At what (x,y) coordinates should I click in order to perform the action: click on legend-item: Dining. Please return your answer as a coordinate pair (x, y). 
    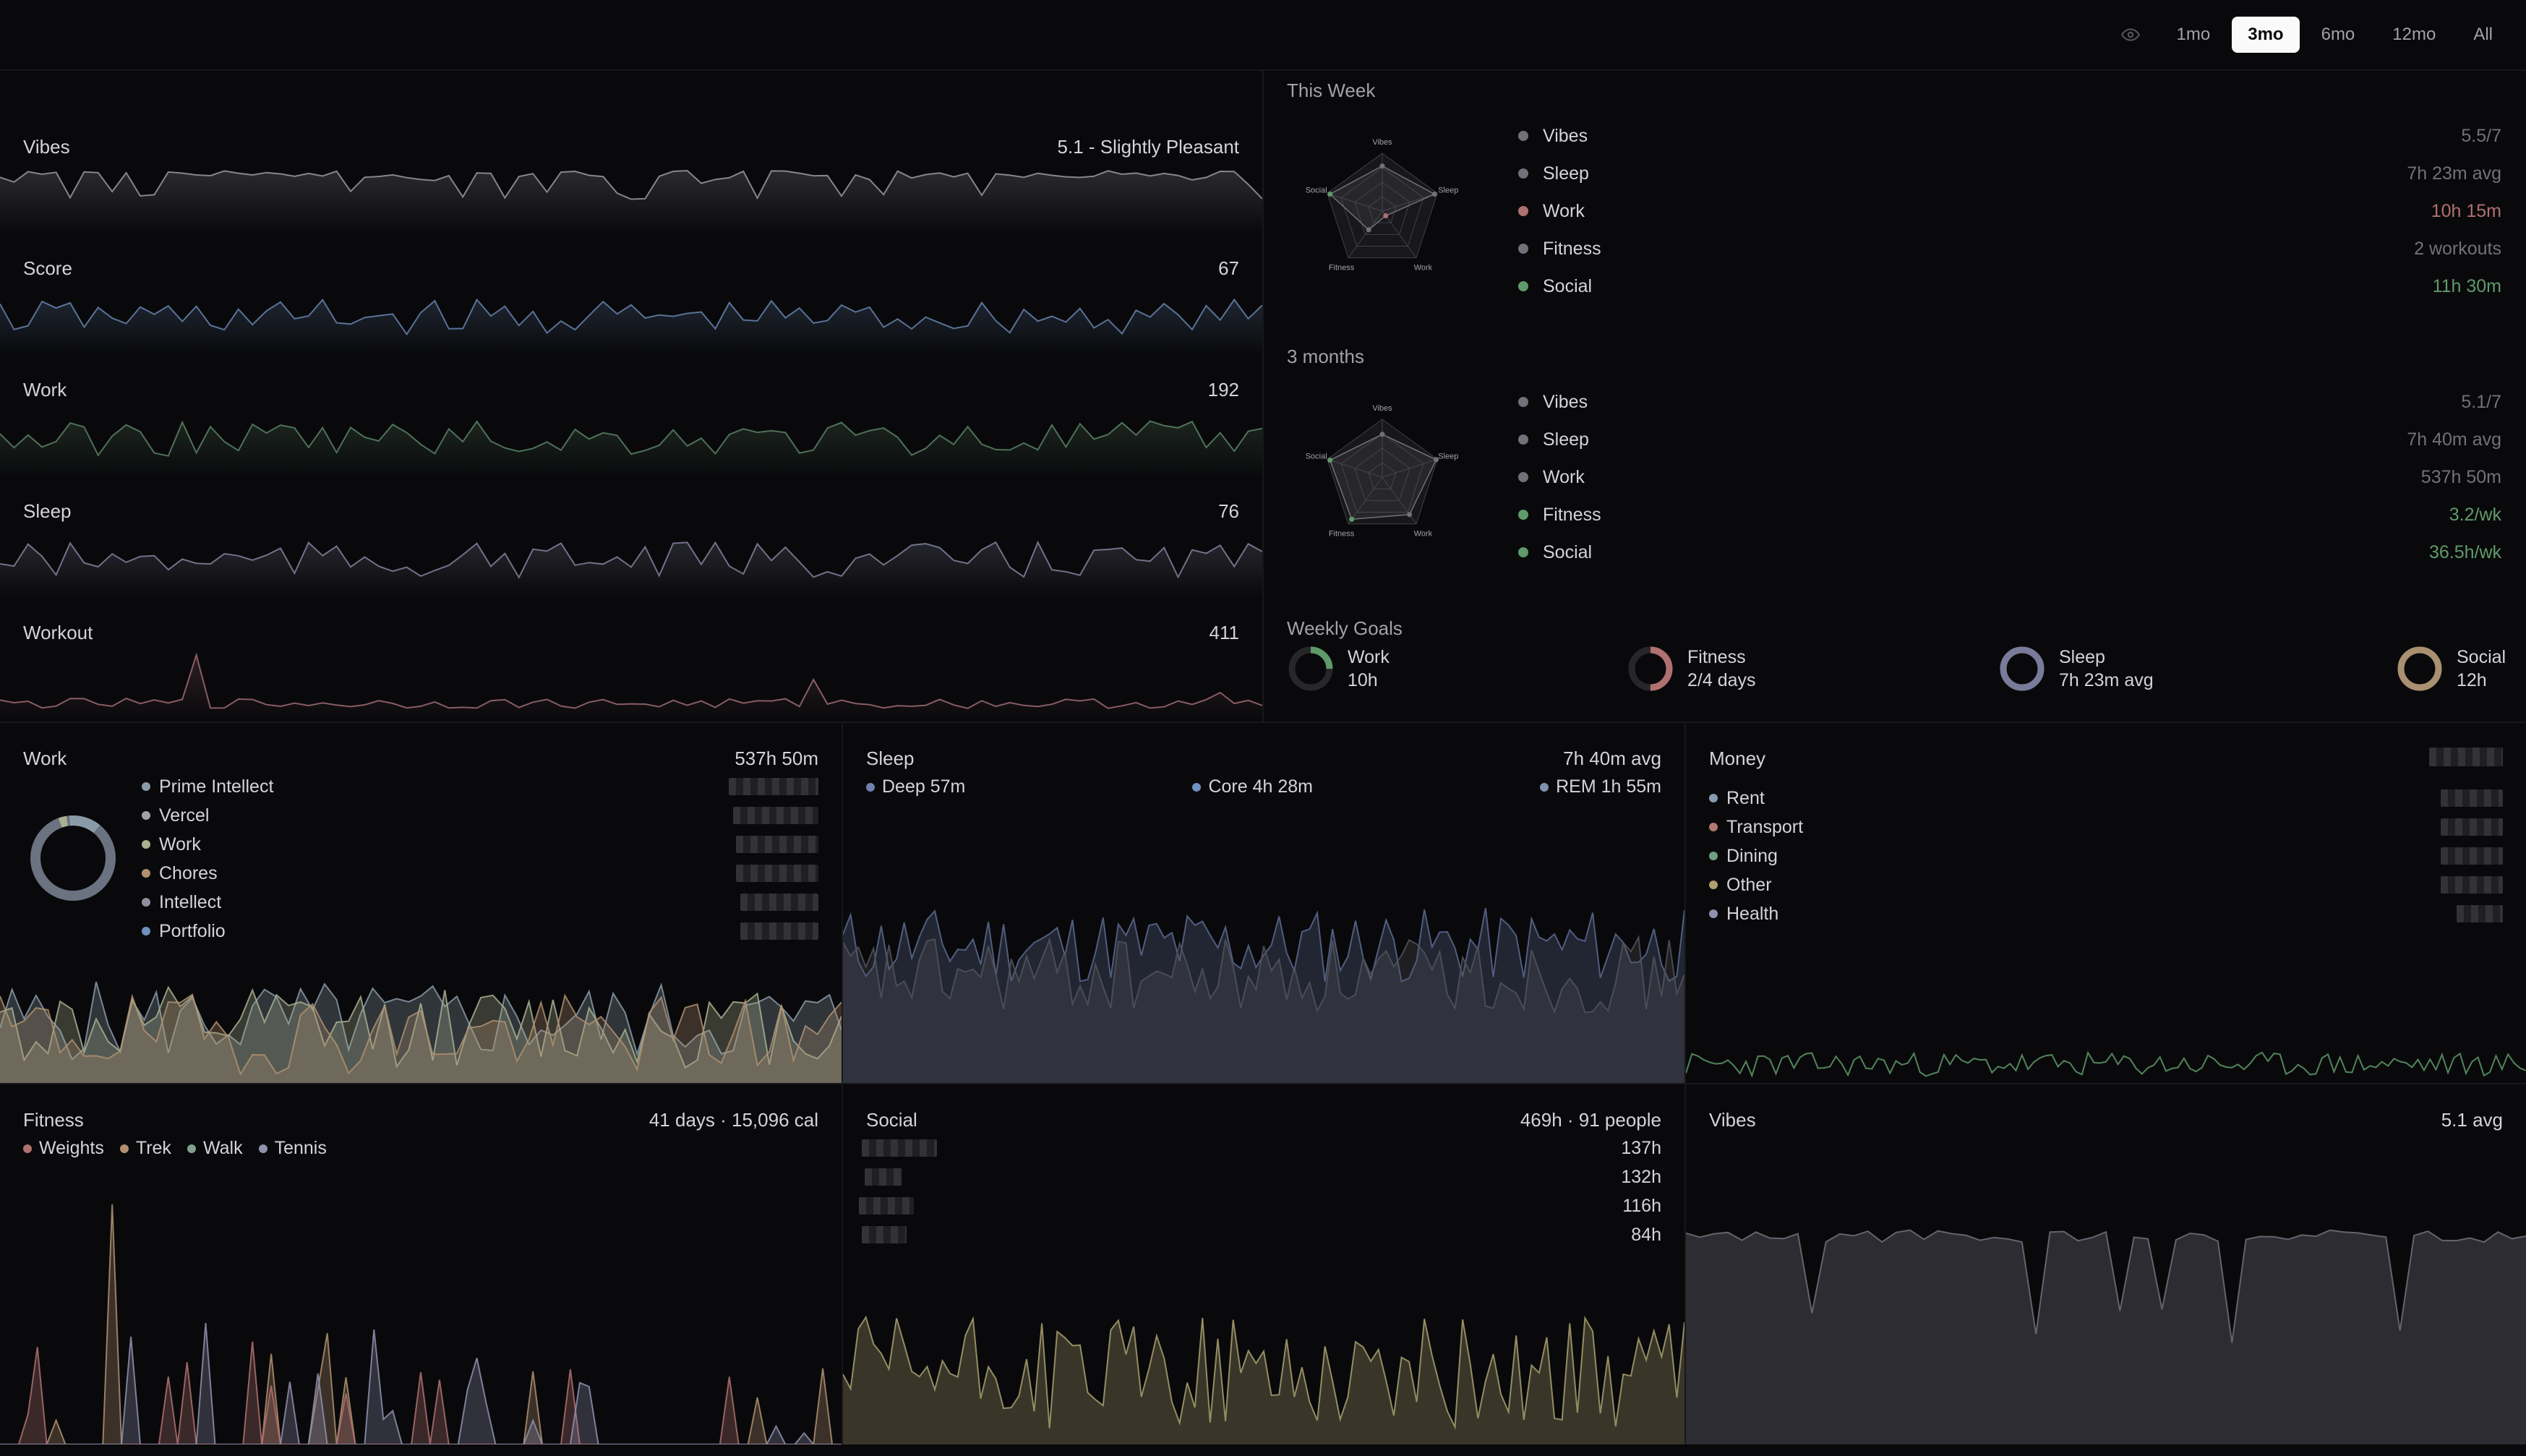
    Looking at the image, I should click on (1756, 856).